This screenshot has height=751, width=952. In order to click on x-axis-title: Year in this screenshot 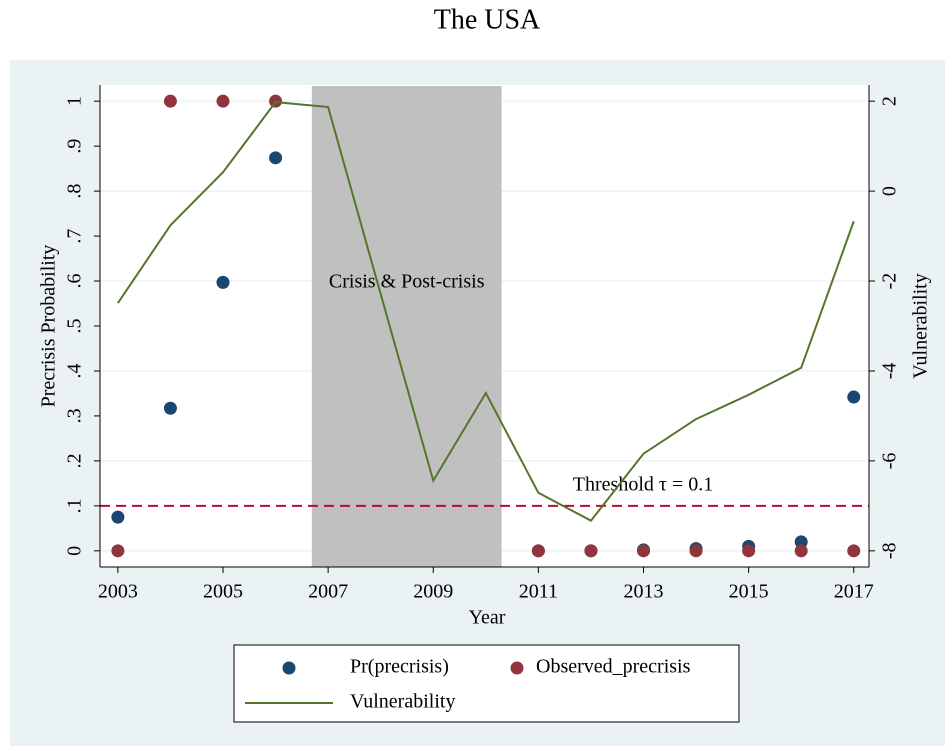, I will do `click(487, 618)`.